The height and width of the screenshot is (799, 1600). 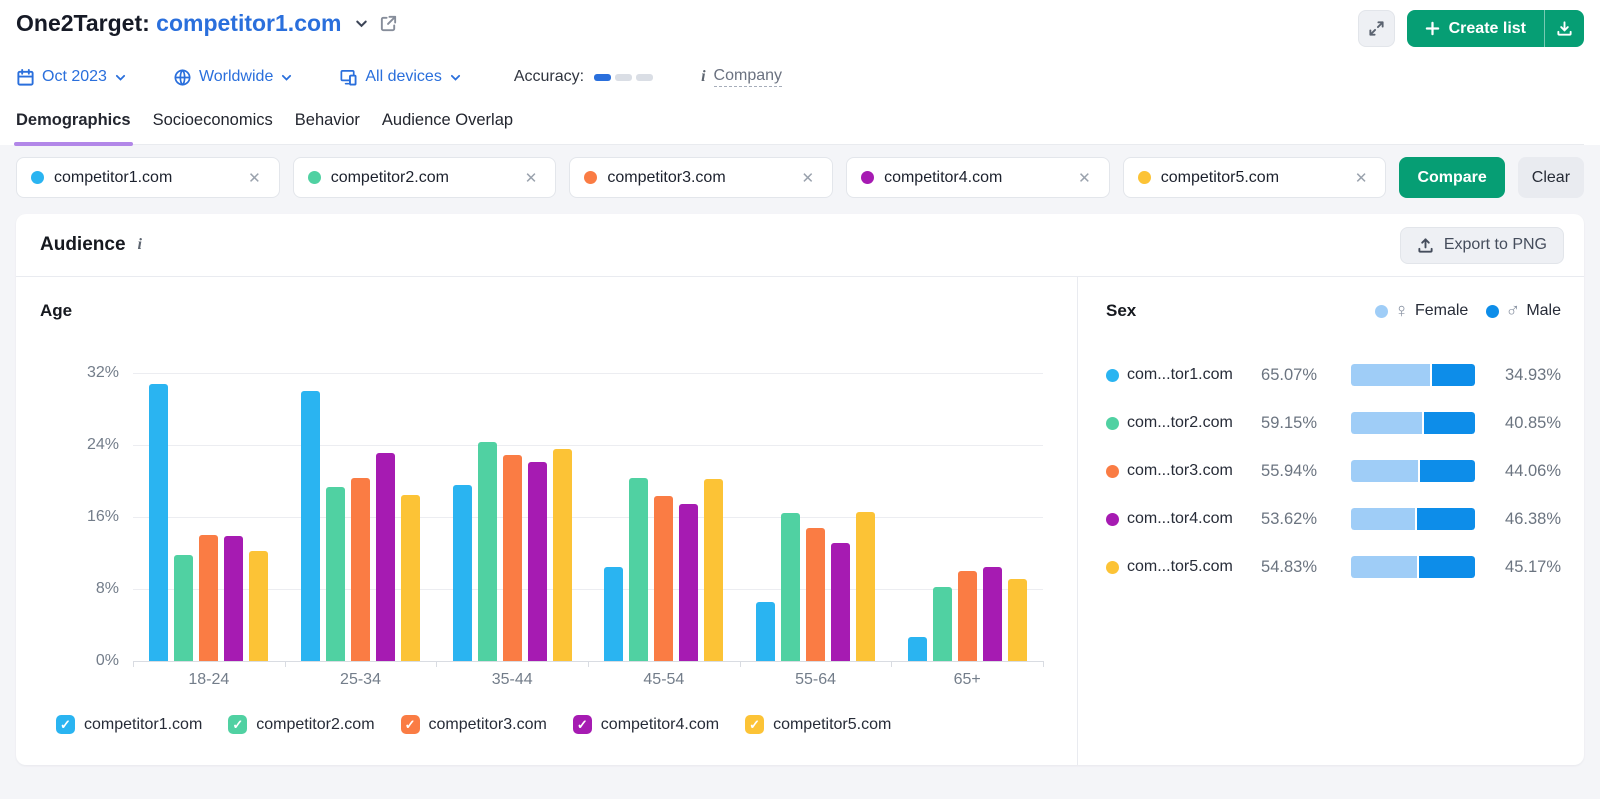 I want to click on external-link-icon, so click(x=388, y=23).